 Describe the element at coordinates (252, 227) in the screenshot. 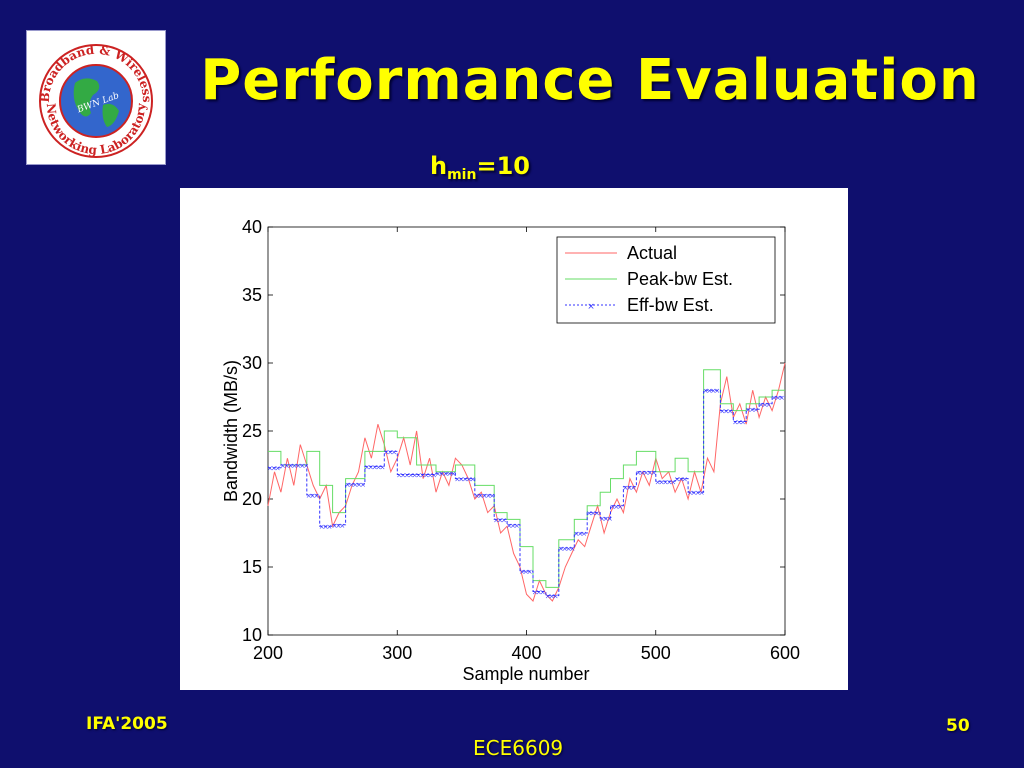

I see `y-tick-label: 40` at that location.